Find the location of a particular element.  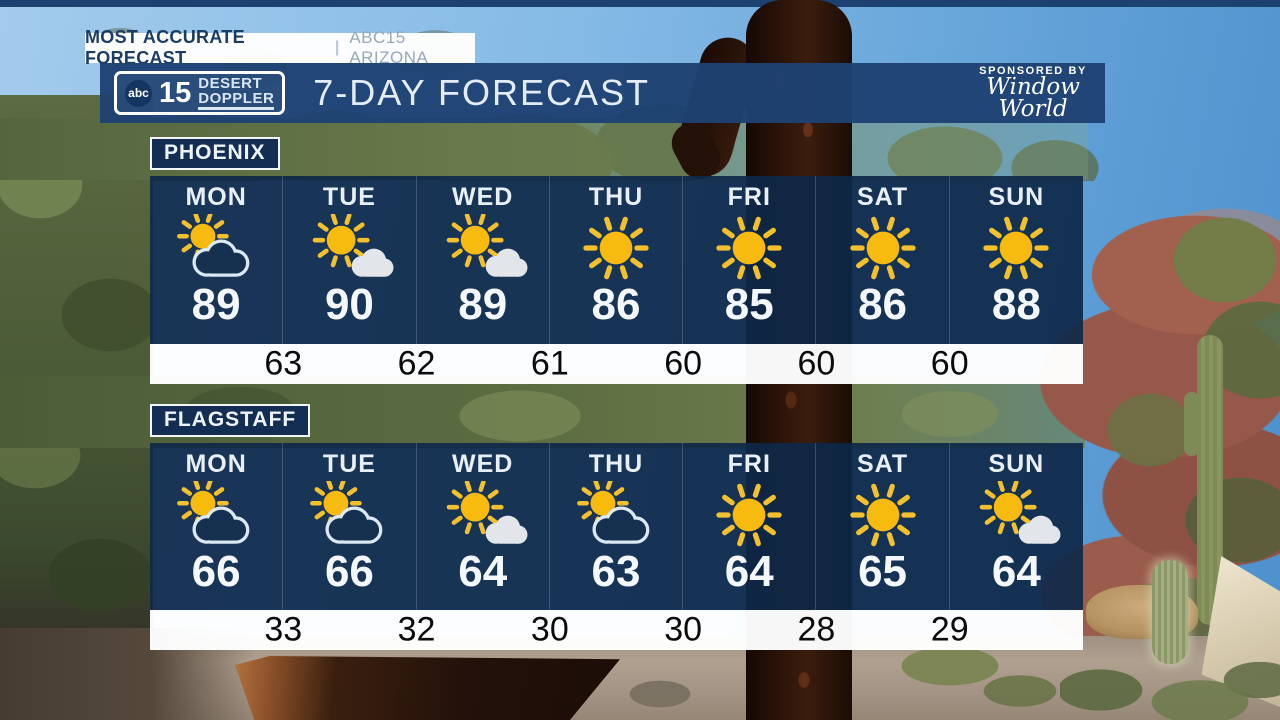

forecast-day-cell: SUN 64 is located at coordinates (1016, 526).